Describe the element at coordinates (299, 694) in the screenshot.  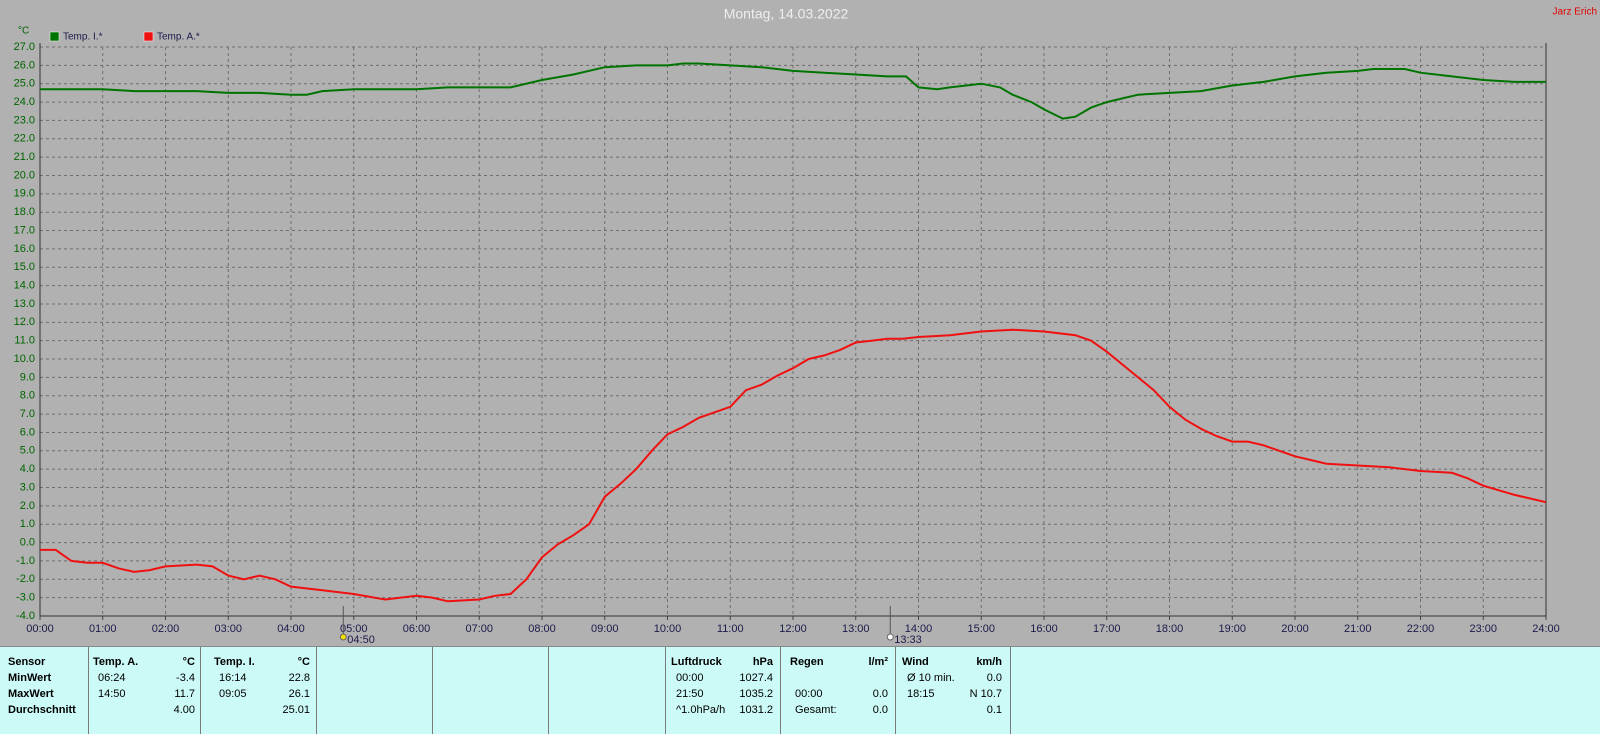
I see `table-cell: 26.1` at that location.